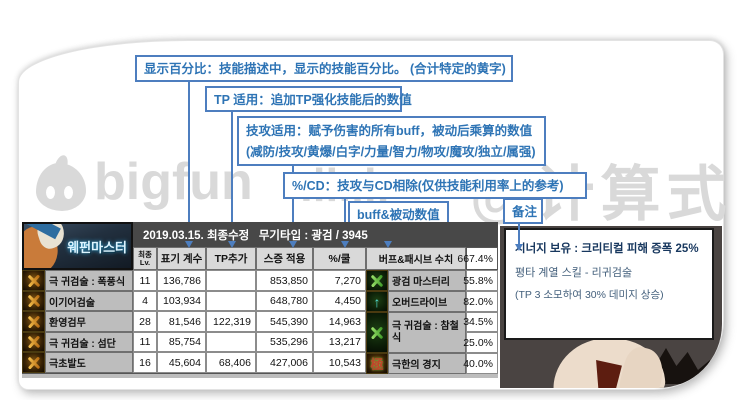 The height and width of the screenshot is (400, 738). What do you see at coordinates (293, 244) in the screenshot?
I see `arrow-buffed-icon` at bounding box center [293, 244].